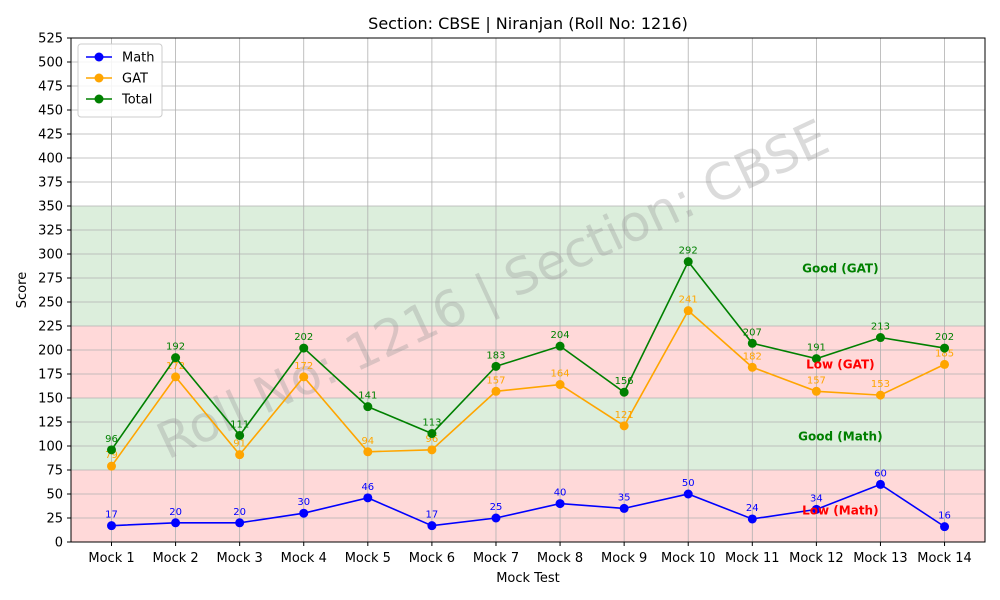 The width and height of the screenshot is (1000, 600). Describe the element at coordinates (303, 502) in the screenshot. I see `data-label-math: 30` at that location.